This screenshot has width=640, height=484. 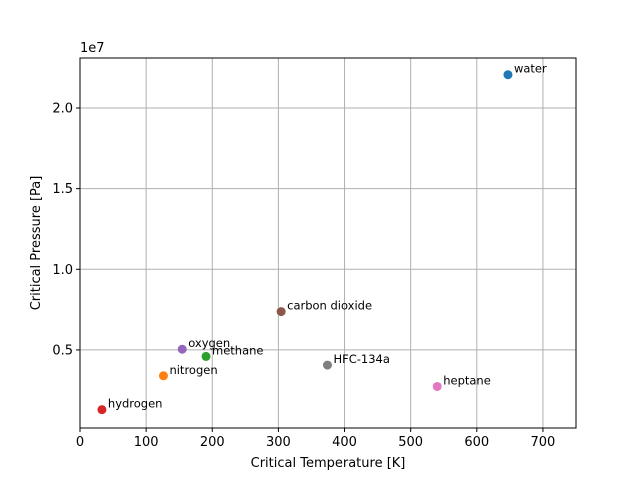 I want to click on y-axis-ticks: 0.5 1.0 1.5 2.0, so click(x=66, y=230).